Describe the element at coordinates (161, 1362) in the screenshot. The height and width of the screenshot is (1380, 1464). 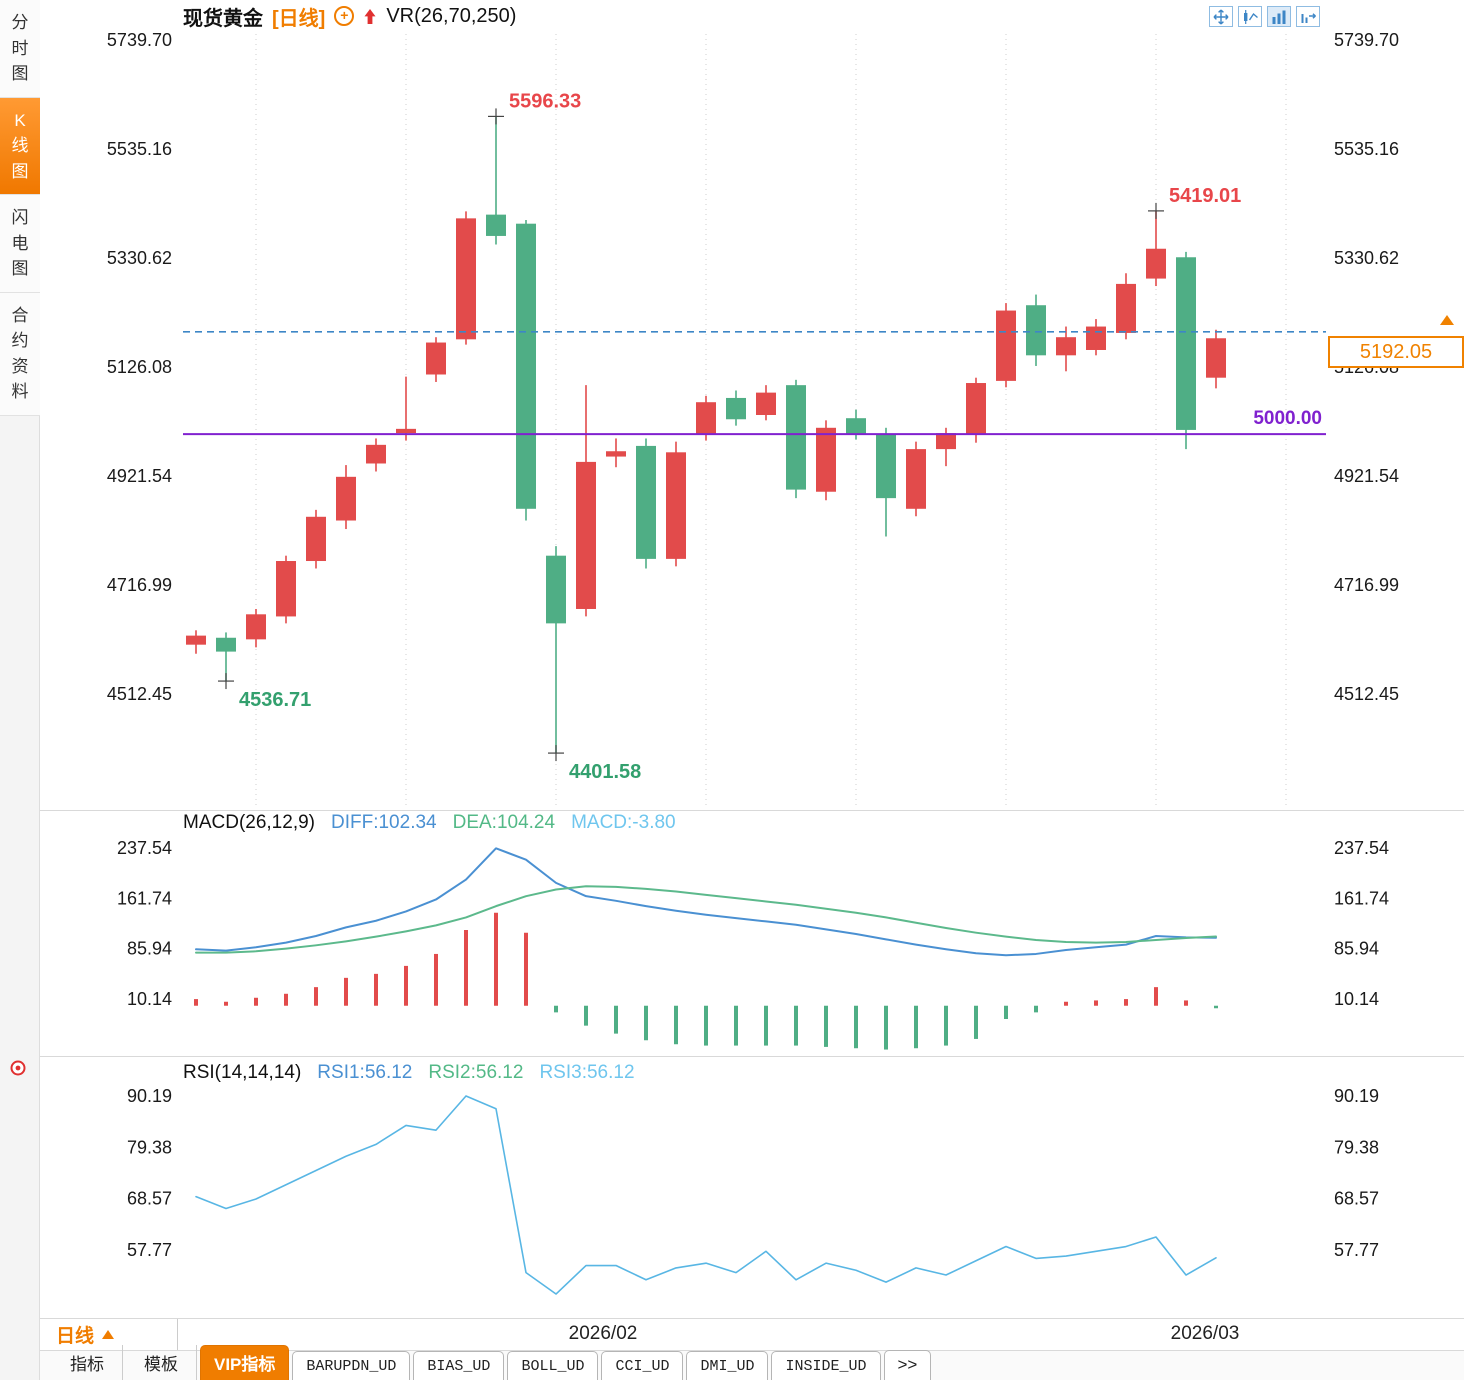
I see `bottom-tab-2: 模板` at that location.